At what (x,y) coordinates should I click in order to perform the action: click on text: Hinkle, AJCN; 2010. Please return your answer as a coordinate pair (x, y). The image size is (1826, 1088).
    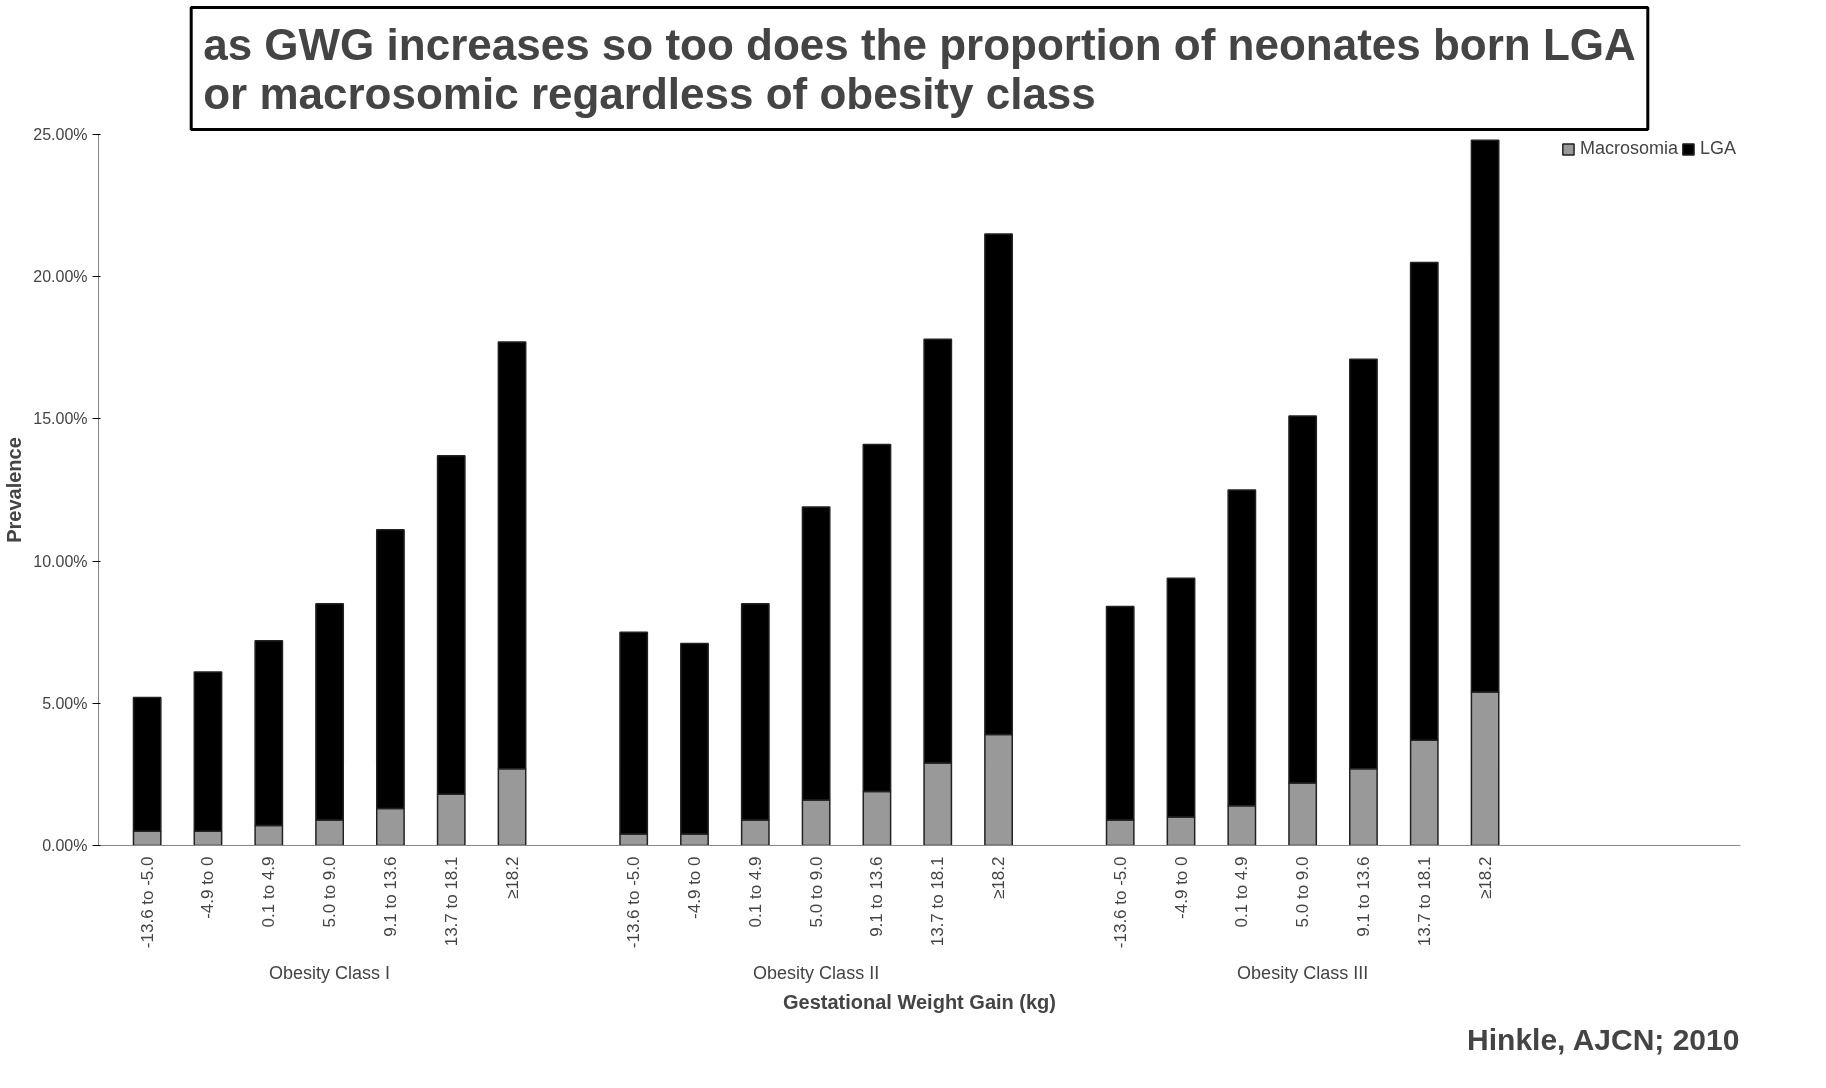
    Looking at the image, I should click on (1603, 1039).